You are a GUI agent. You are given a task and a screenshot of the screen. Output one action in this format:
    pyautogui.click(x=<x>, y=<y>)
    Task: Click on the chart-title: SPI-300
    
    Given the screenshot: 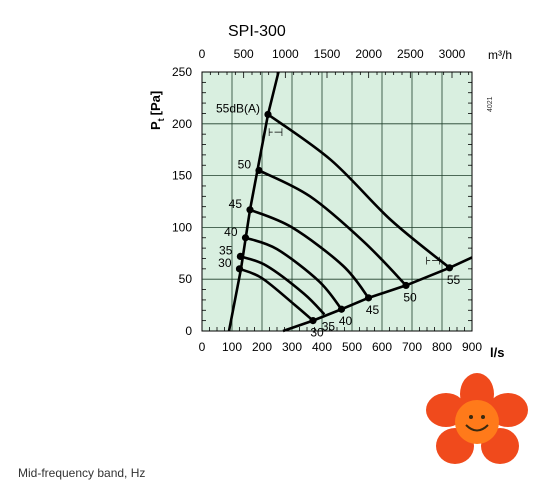 What is the action you would take?
    pyautogui.click(x=257, y=31)
    